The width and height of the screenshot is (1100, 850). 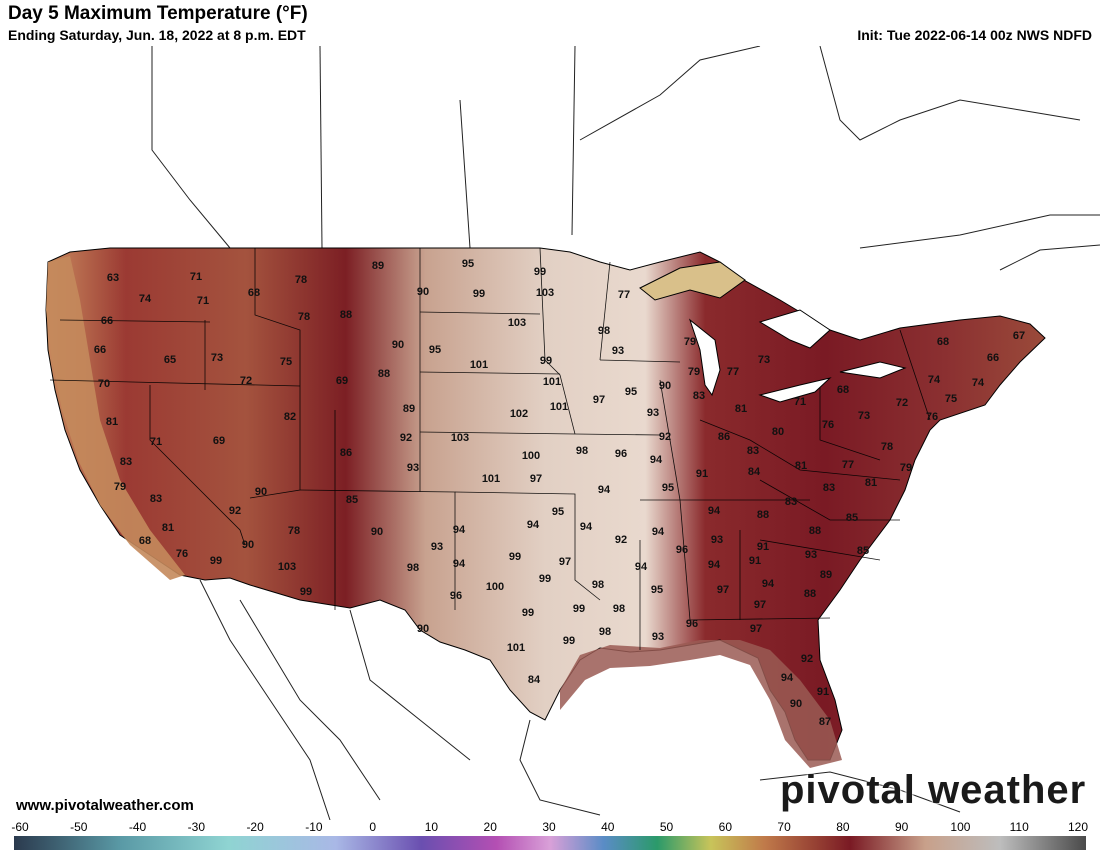 What do you see at coordinates (104, 384) in the screenshot?
I see `temperature-label: 70` at bounding box center [104, 384].